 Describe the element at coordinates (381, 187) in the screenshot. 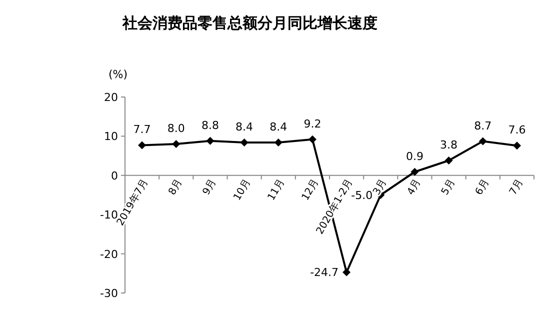

I see `x-tick-label: 3月` at that location.